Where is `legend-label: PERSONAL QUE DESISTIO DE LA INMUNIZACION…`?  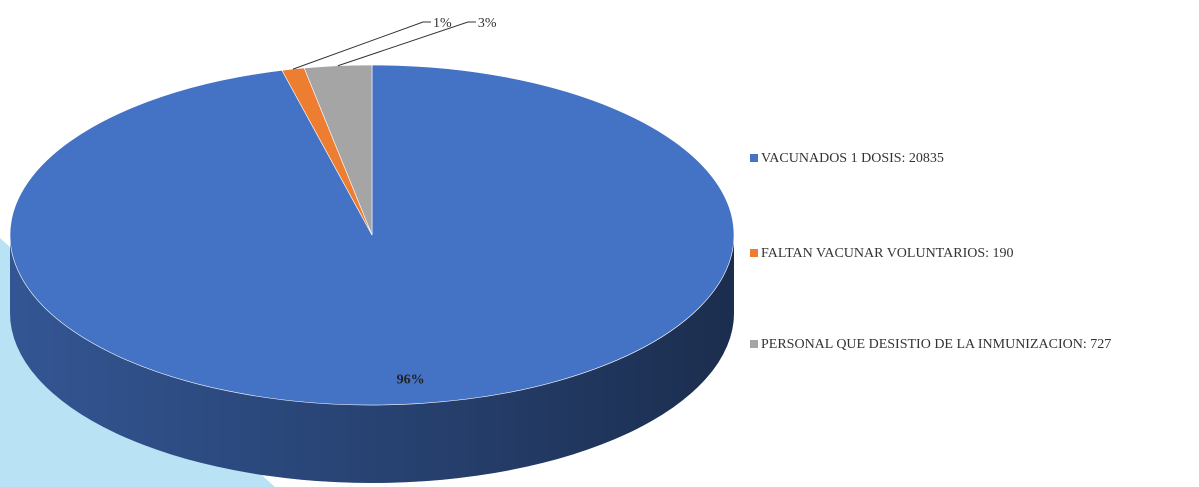 legend-label: PERSONAL QUE DESISTIO DE LA INMUNIZACION… is located at coordinates (936, 344).